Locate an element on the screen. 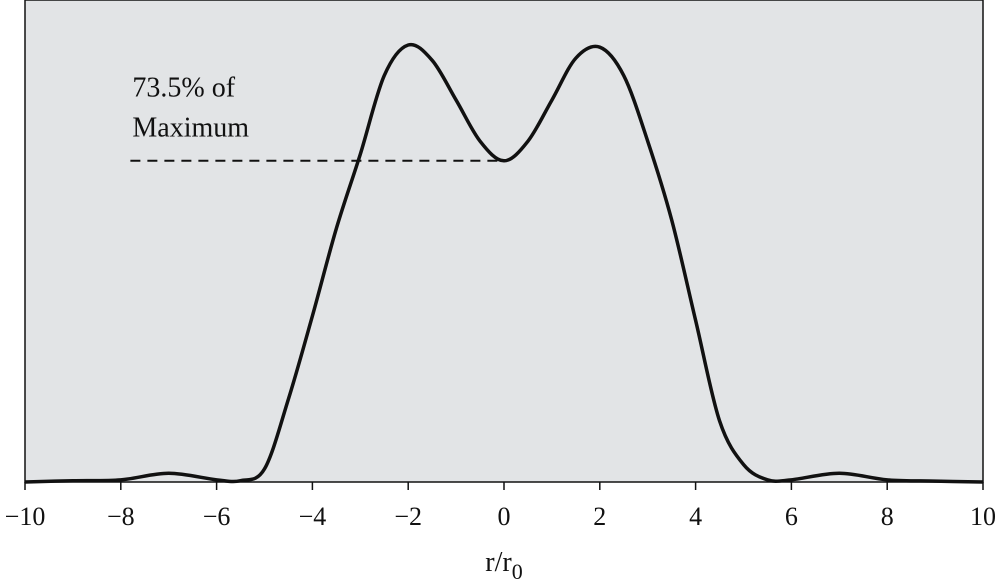  x-tick-label: 0 is located at coordinates (504, 516).